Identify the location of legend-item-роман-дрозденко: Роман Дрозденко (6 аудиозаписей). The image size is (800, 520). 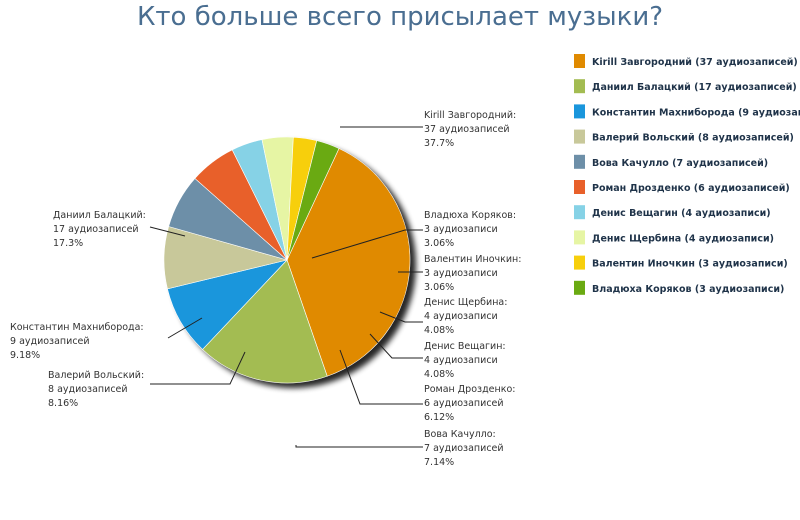
(691, 188).